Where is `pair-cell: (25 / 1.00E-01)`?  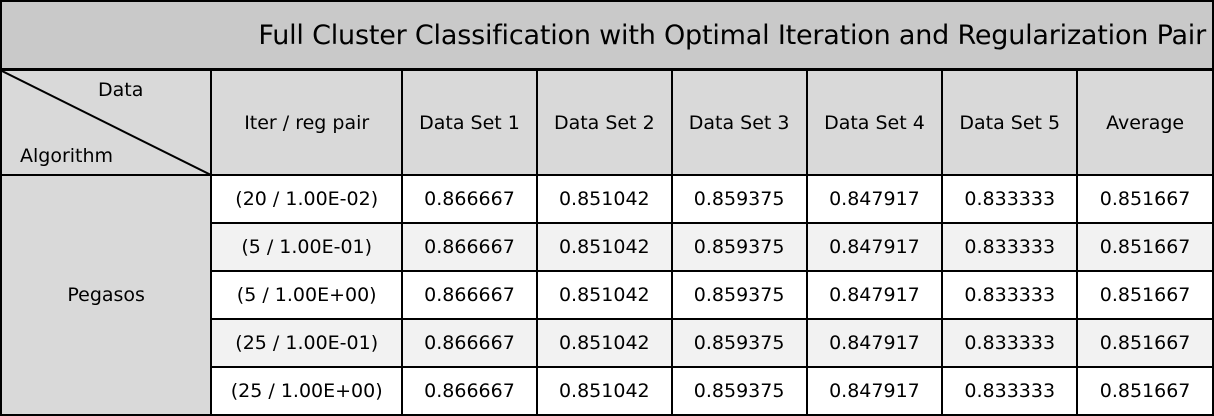 pair-cell: (25 / 1.00E-01) is located at coordinates (307, 343).